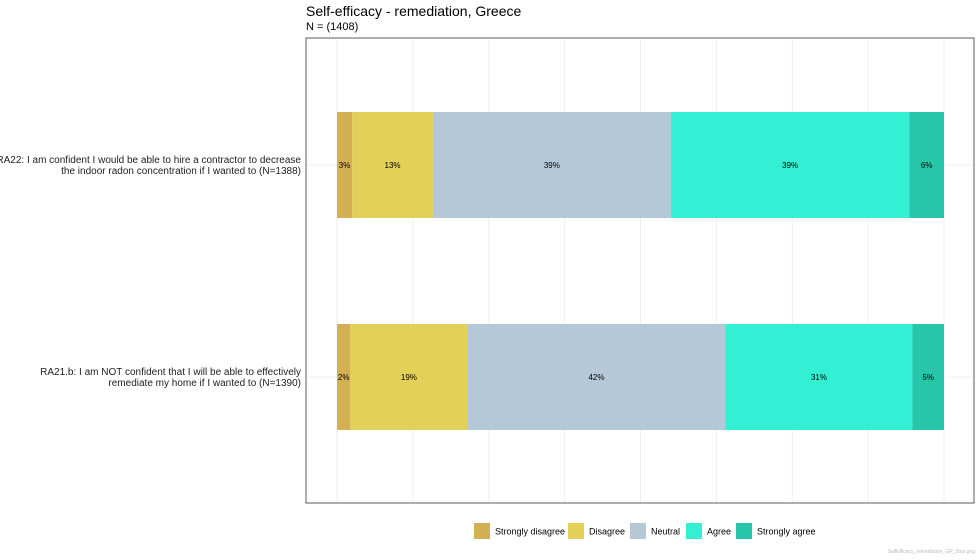 This screenshot has width=980, height=560. I want to click on segment-value-label: 2%, so click(344, 377).